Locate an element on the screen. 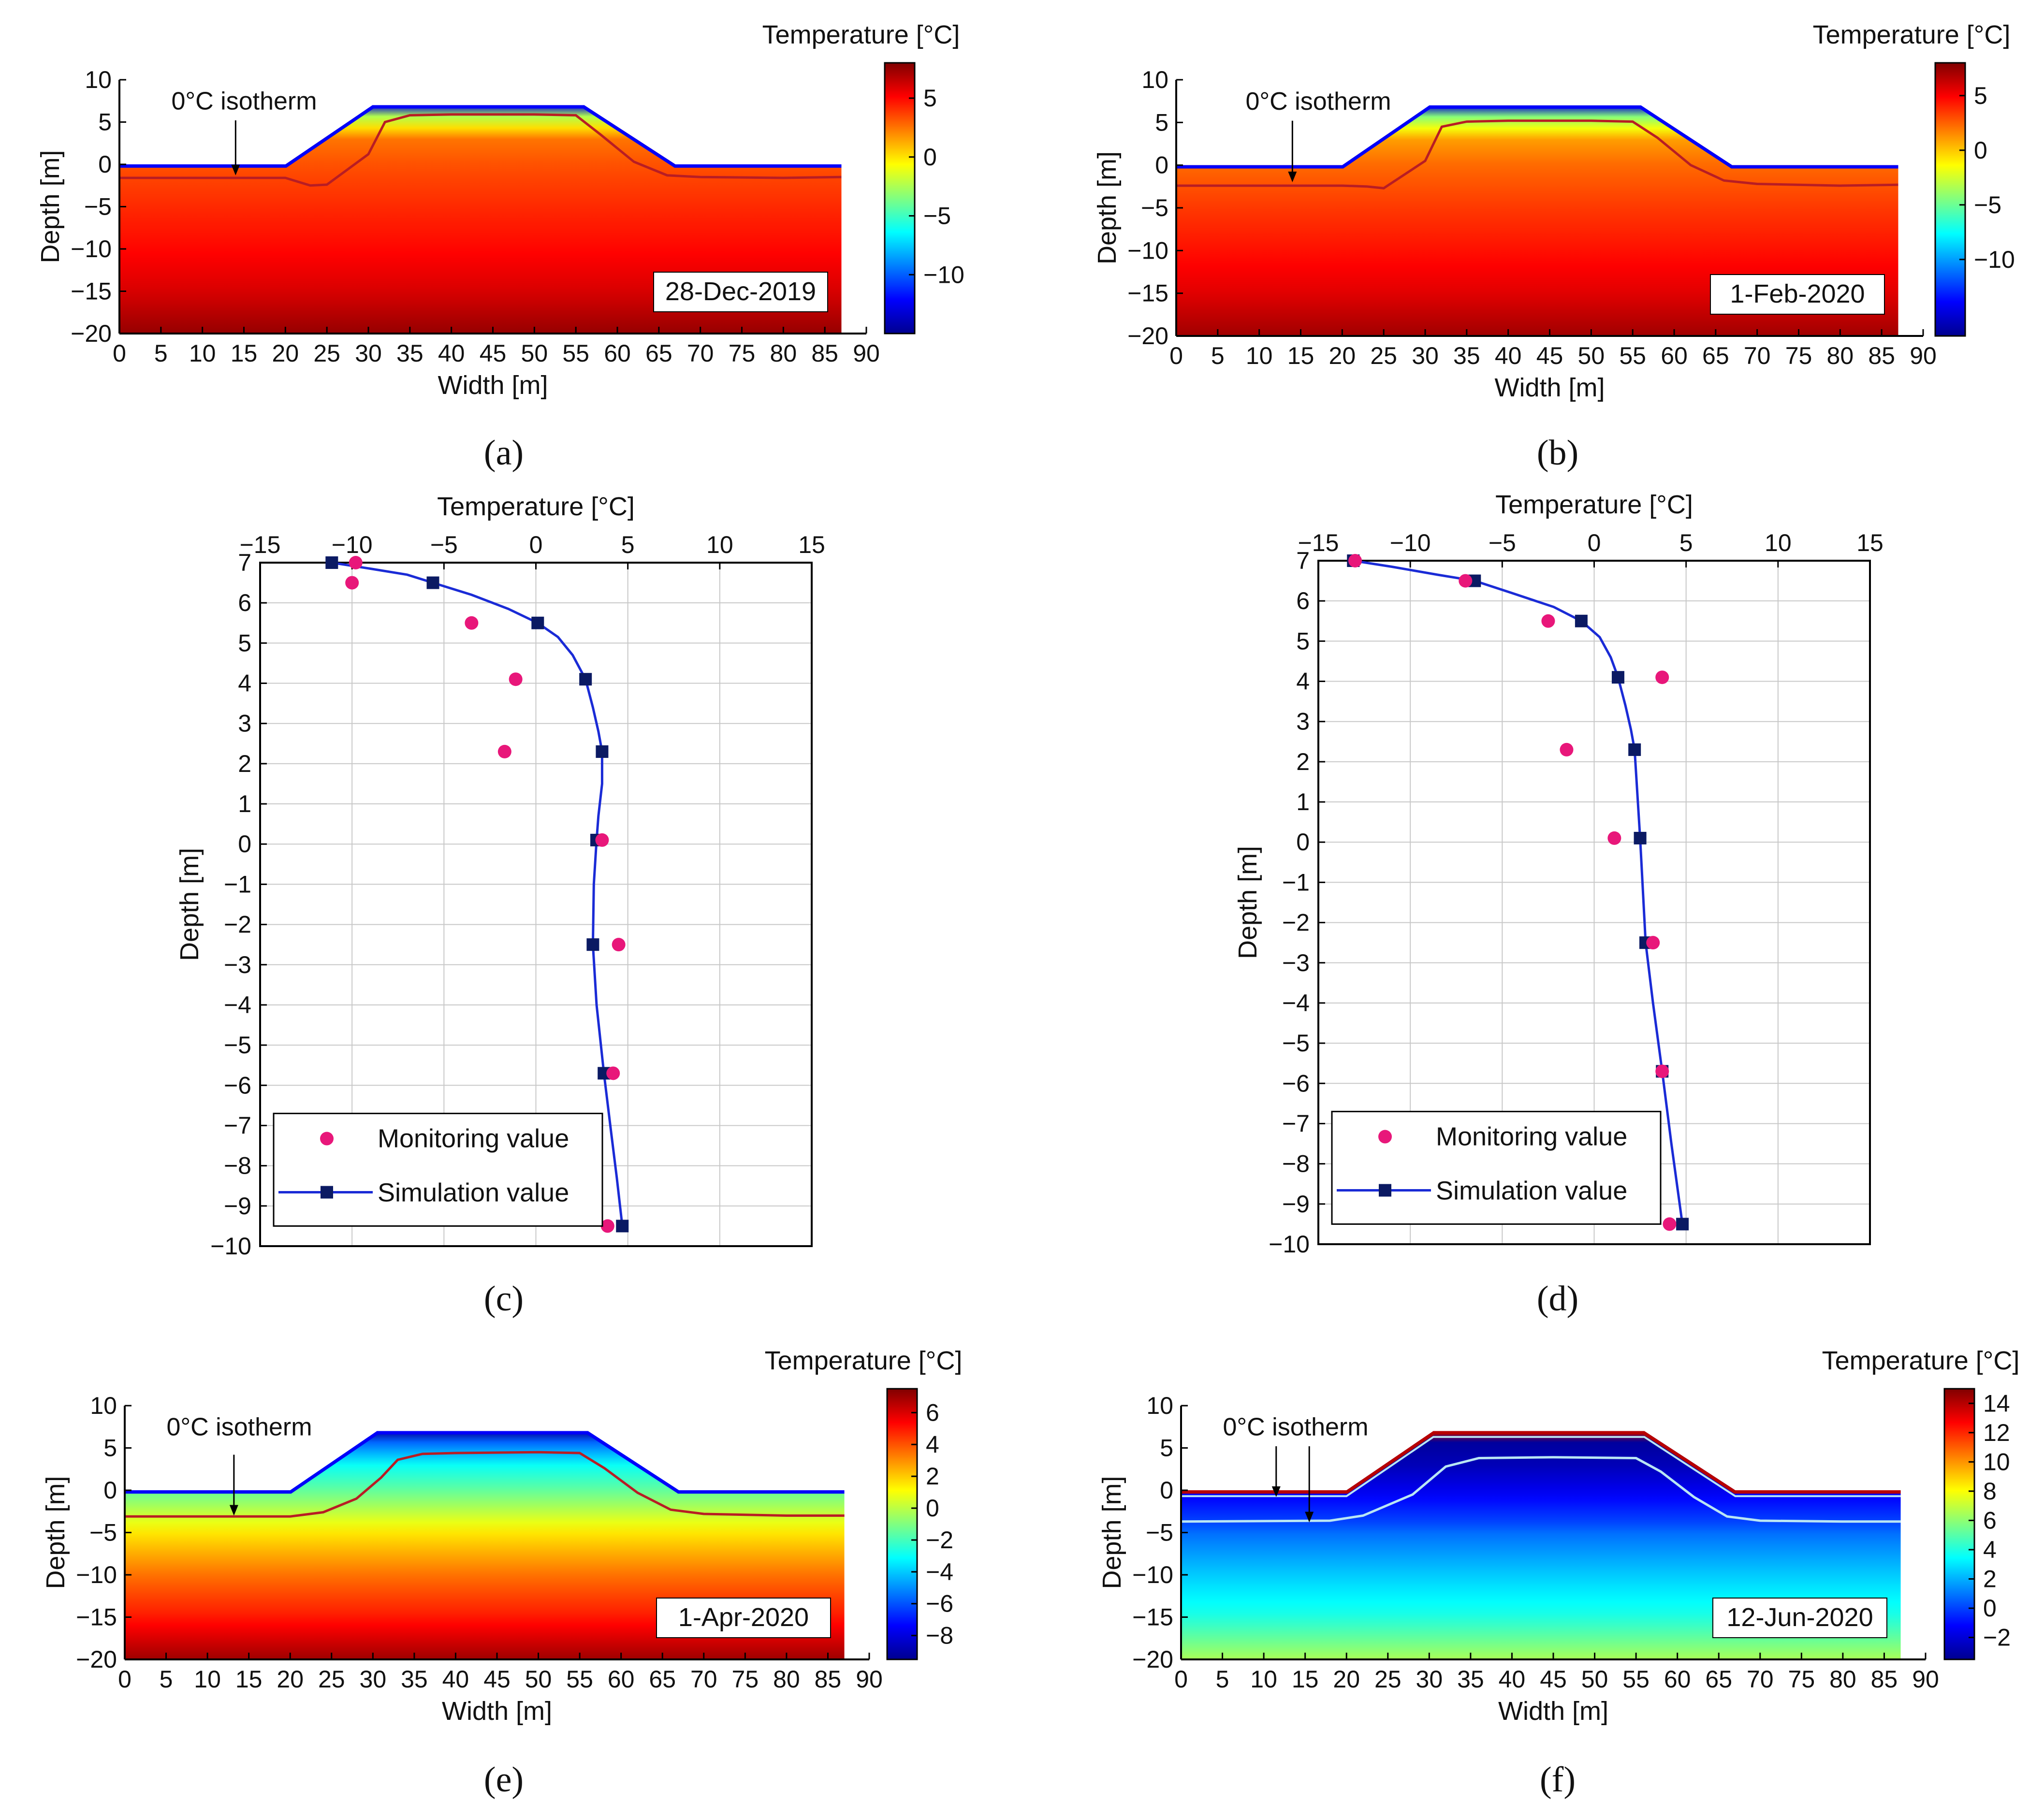 This screenshot has width=2044, height=1817. colorbar-title: Temperature [°C] is located at coordinates (861, 34).